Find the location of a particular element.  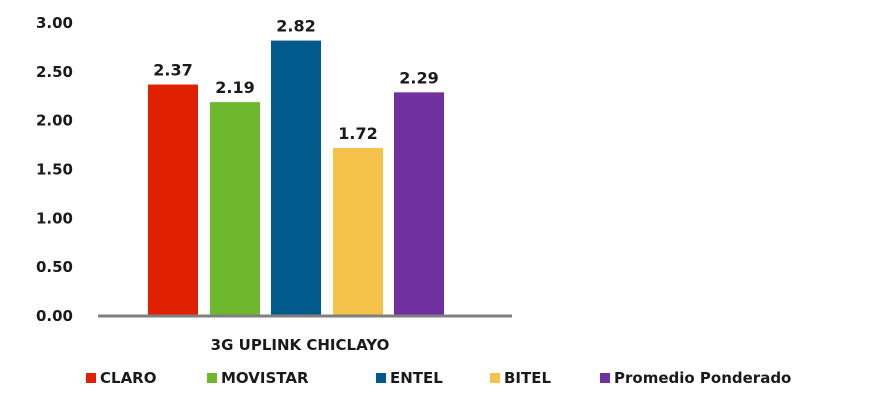

legend-swatch-entel is located at coordinates (381, 378).